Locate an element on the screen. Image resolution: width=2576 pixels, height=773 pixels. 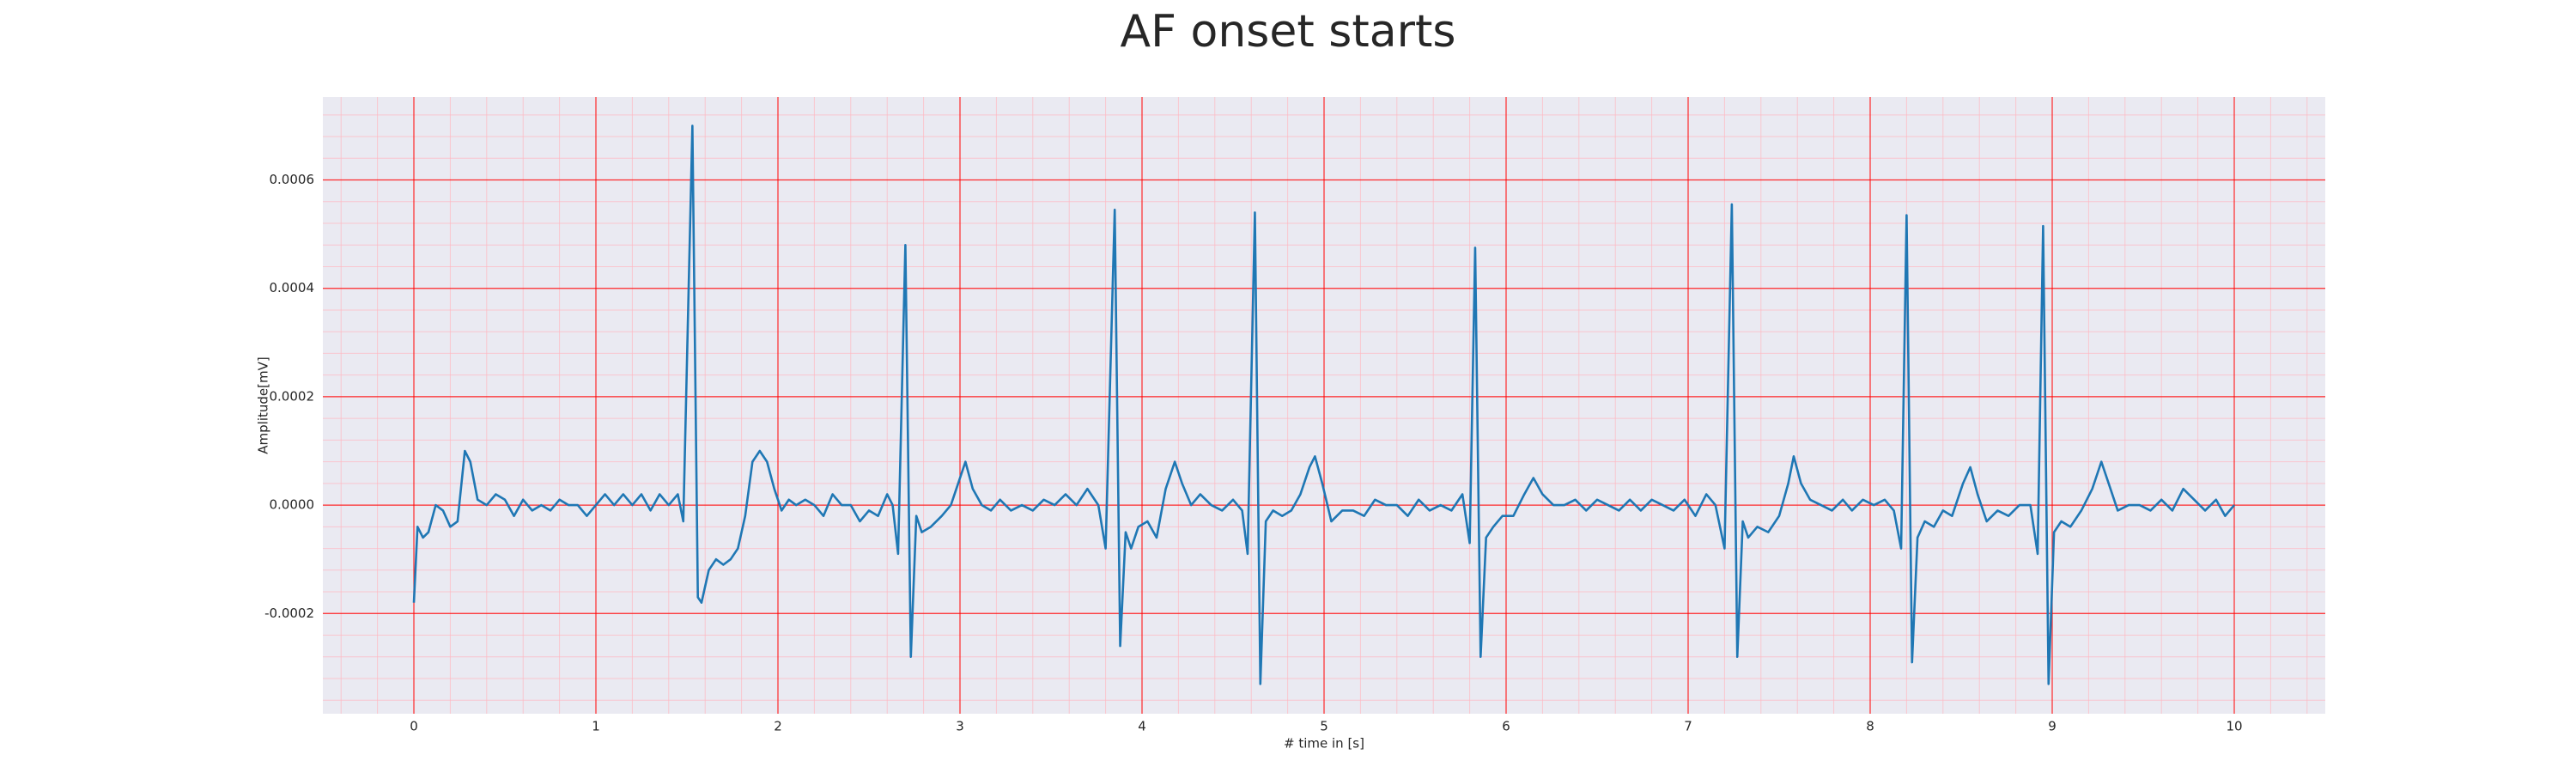
x-tick-label: 4 is located at coordinates (1142, 726).